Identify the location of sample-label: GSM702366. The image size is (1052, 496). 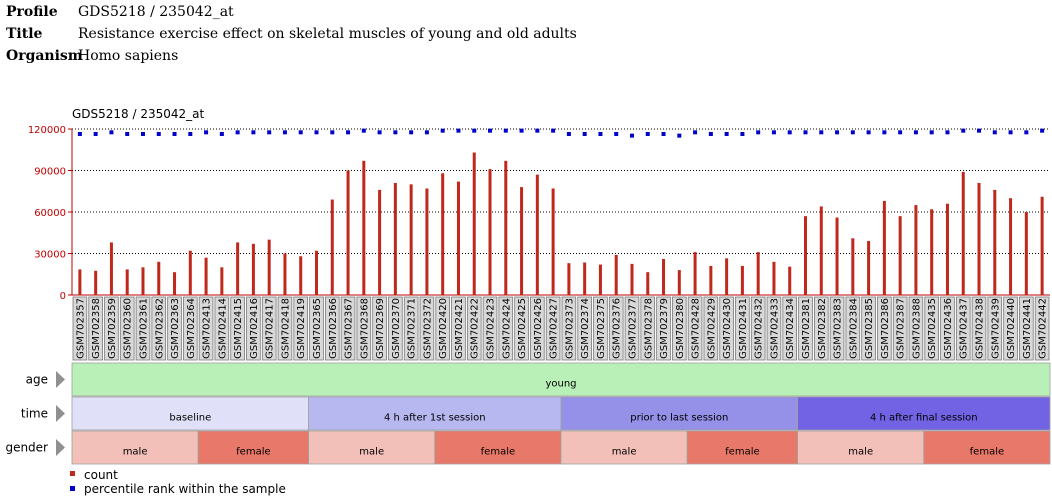
(333, 328).